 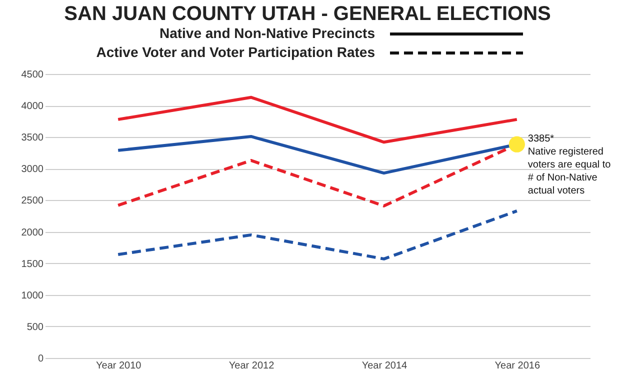 What do you see at coordinates (307, 14) in the screenshot?
I see `chart-title: SAN JUAN COUNTY UTAH - GENERAL ELECTIONS` at bounding box center [307, 14].